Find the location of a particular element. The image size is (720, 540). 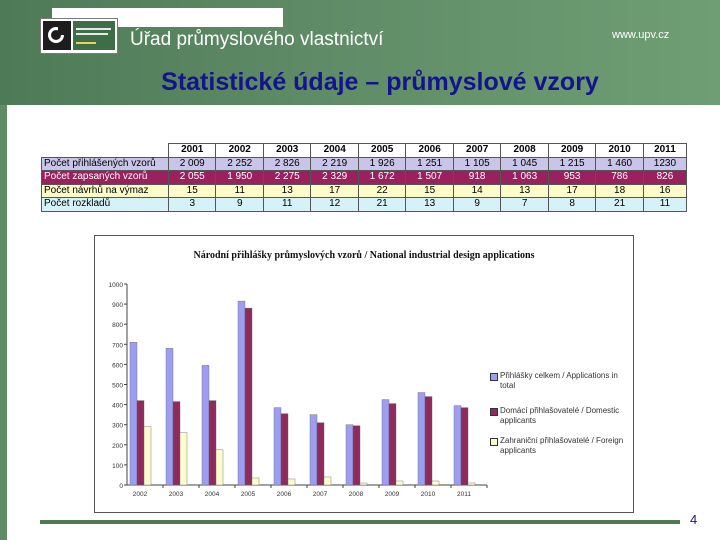

y-tick-label: 200 is located at coordinates (117, 446).